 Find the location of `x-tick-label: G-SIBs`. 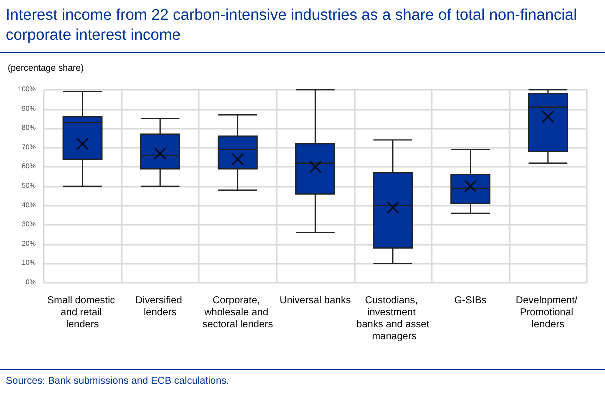

x-tick-label: G-SIBs is located at coordinates (470, 301).